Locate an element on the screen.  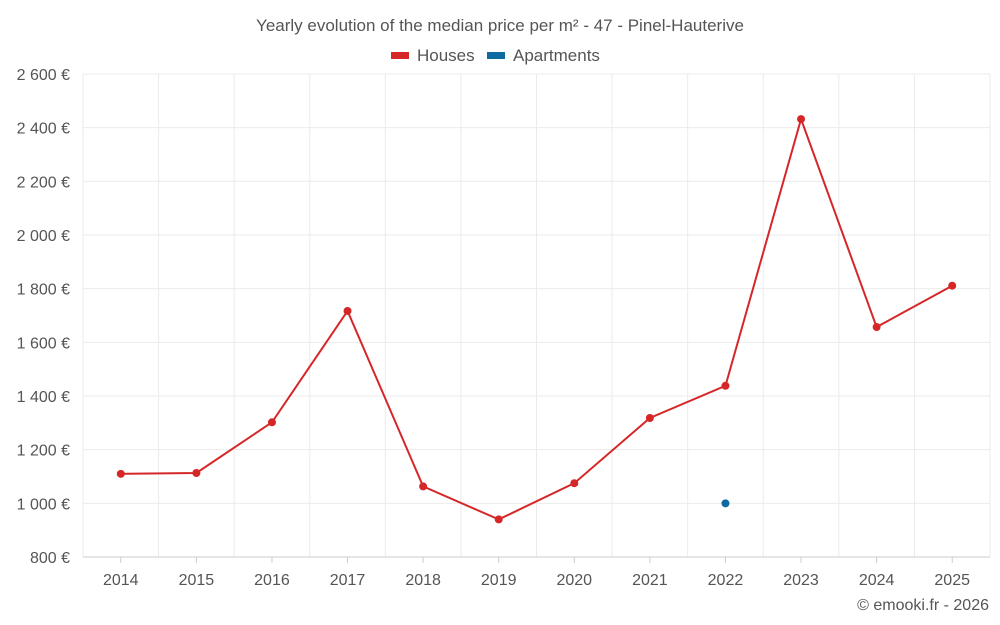
x-tick-label: 2020 is located at coordinates (574, 580).